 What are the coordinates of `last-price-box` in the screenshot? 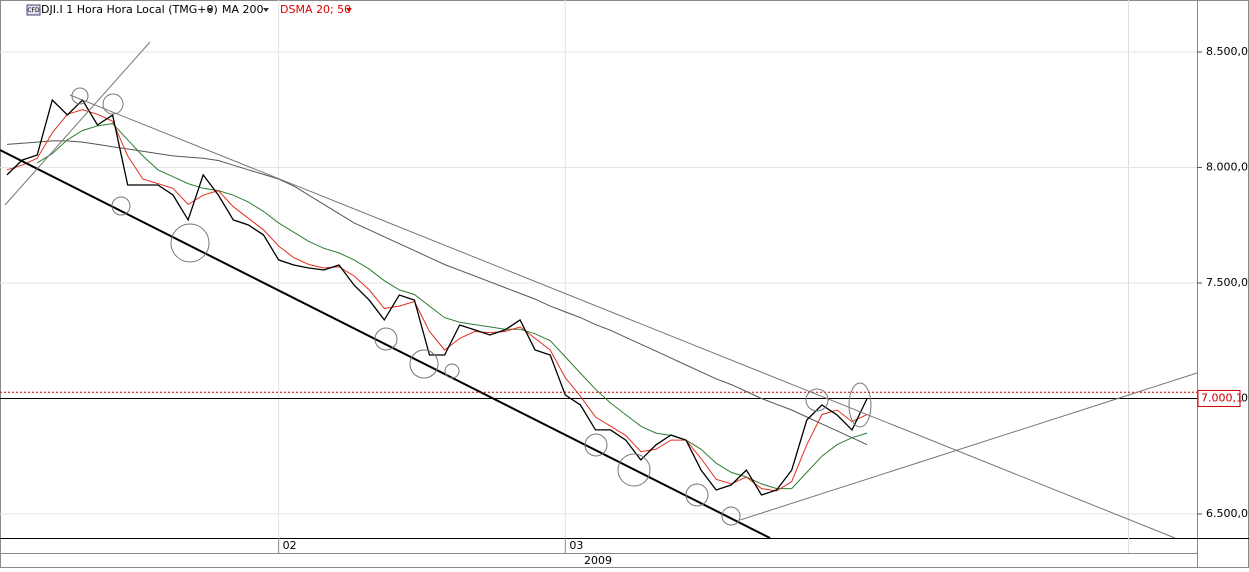 It's located at (1219, 398).